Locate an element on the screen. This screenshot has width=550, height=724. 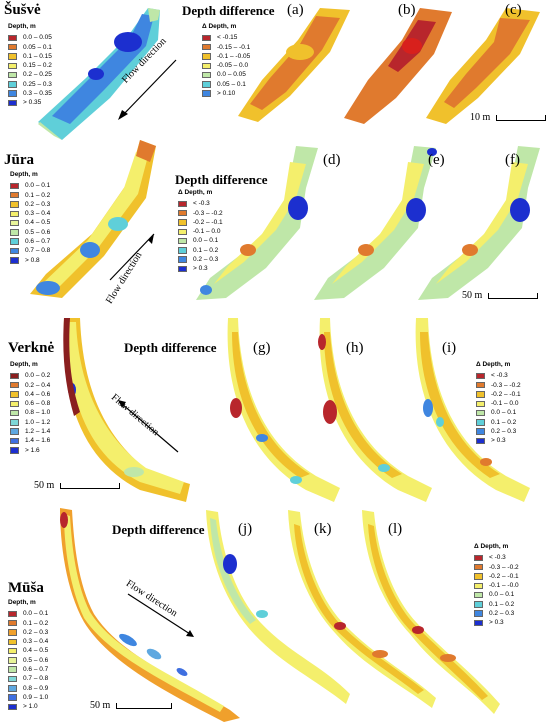
legend-item: 1.2 – 1.4 is located at coordinates (30, 431).